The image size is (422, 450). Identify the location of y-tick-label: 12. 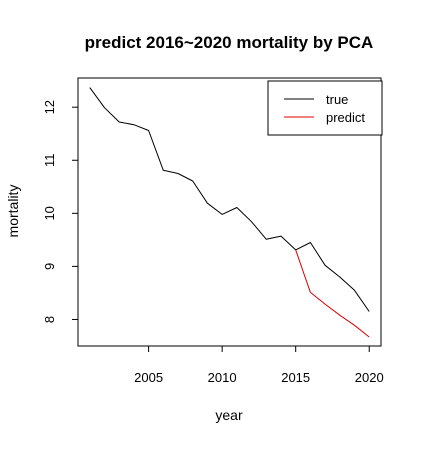
(49, 107).